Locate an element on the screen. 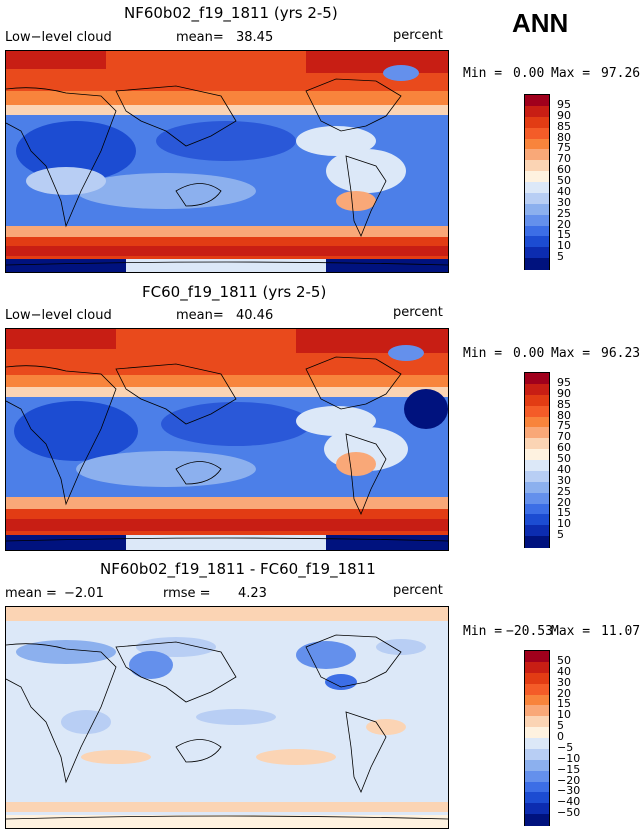 The width and height of the screenshot is (643, 835). panel-3-colorbar is located at coordinates (537, 738).